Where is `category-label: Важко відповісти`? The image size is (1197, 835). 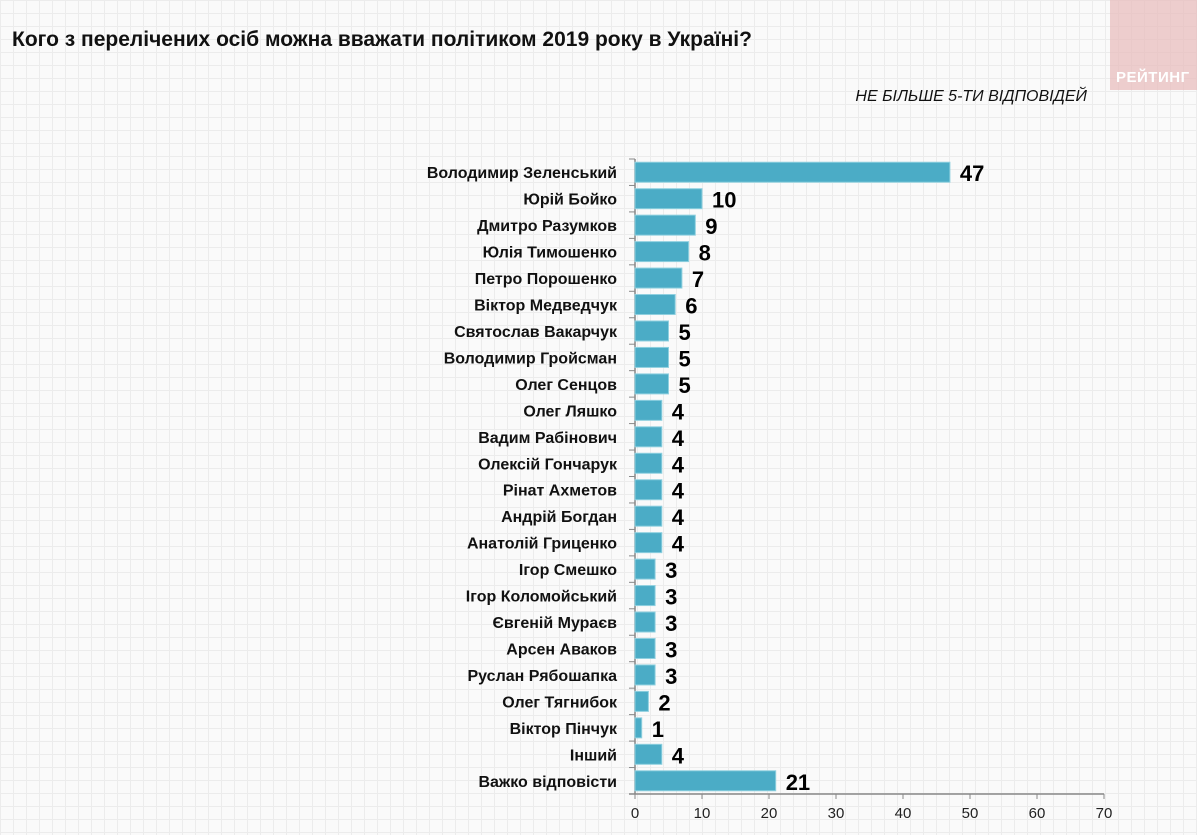
category-label: Важко відповісти is located at coordinates (547, 782).